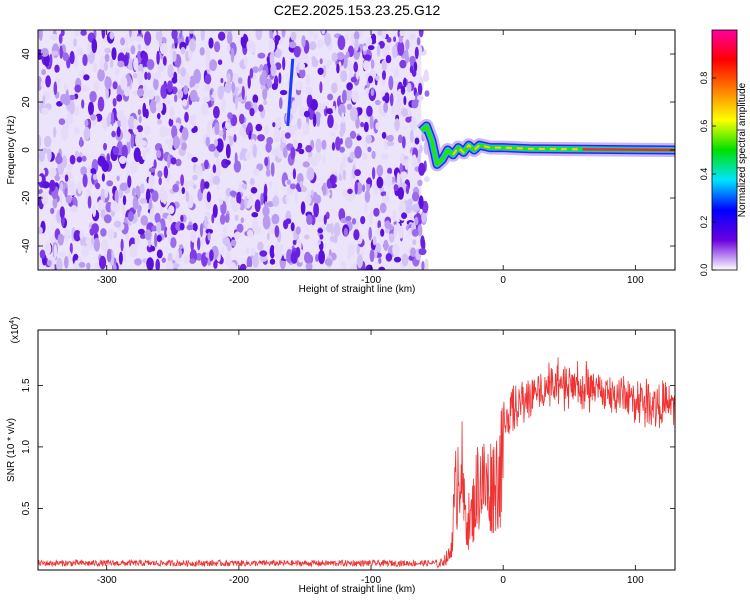  Describe the element at coordinates (545, 145) in the screenshot. I see `spectrogram-signal-ridge` at that location.